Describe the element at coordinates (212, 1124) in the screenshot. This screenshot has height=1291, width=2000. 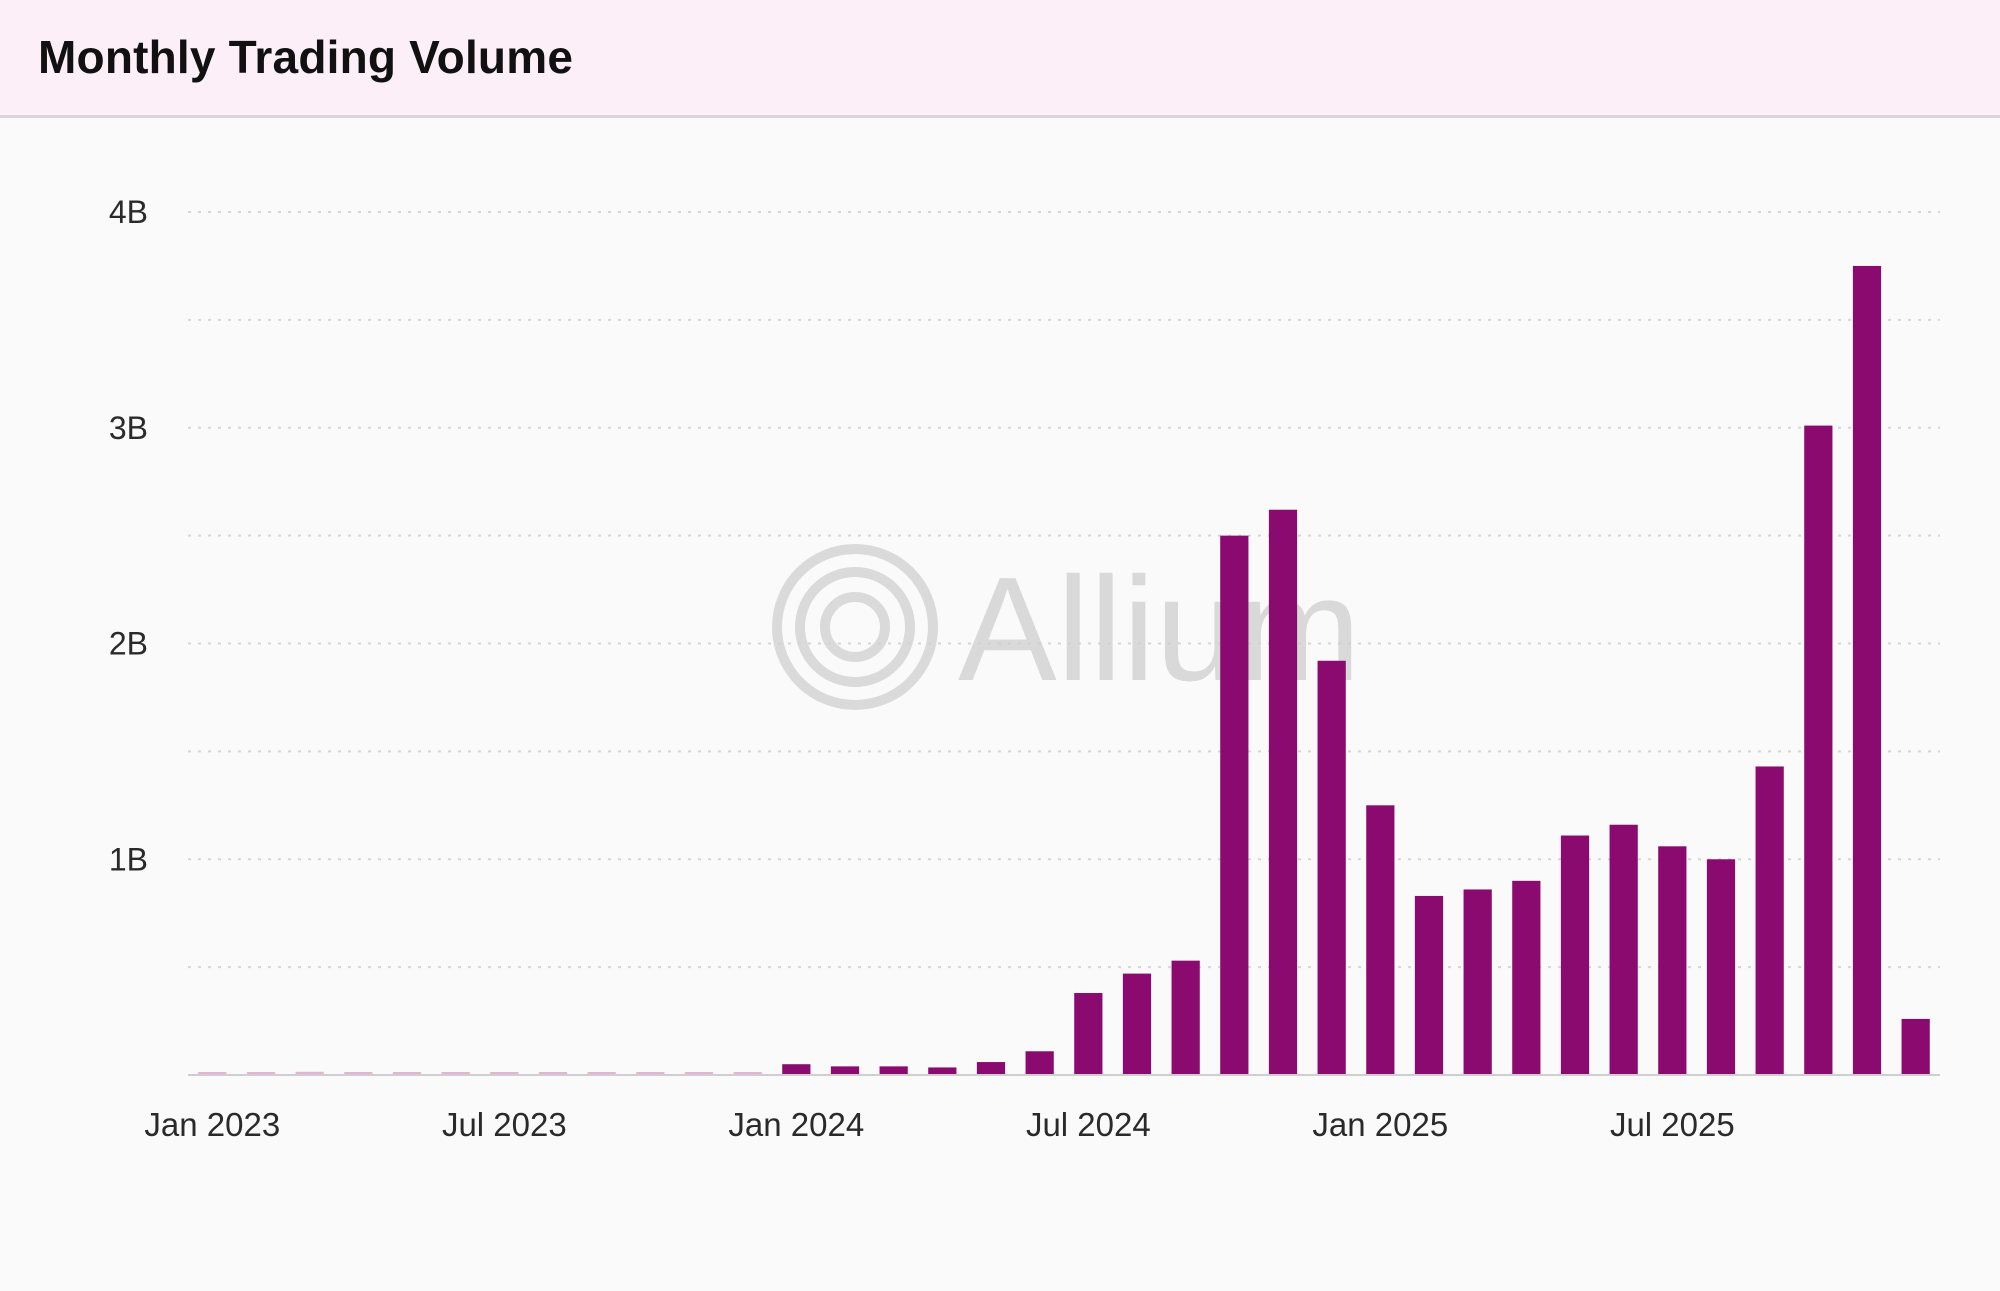
I see `x-tick-label: Jan 2023` at that location.